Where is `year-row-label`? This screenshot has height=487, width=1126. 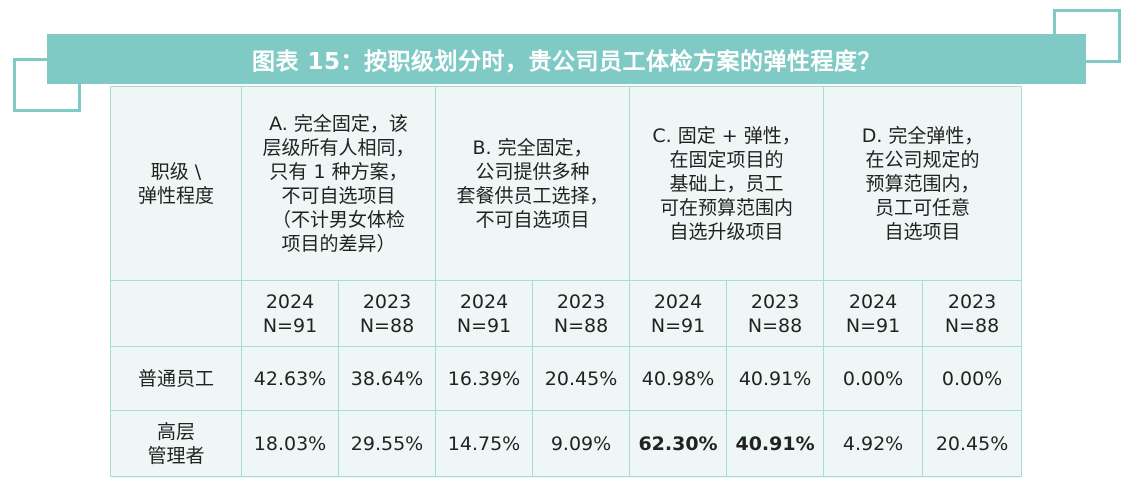 year-row-label is located at coordinates (176, 313).